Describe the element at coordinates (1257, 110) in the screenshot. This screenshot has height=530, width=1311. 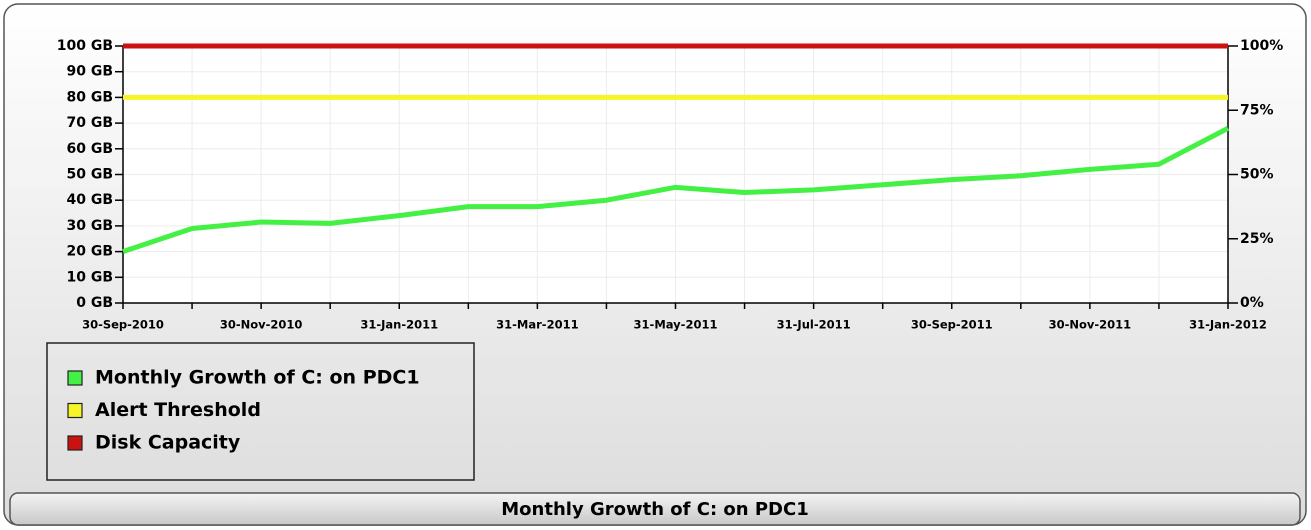
I see `y2-tick-label: 75%` at that location.